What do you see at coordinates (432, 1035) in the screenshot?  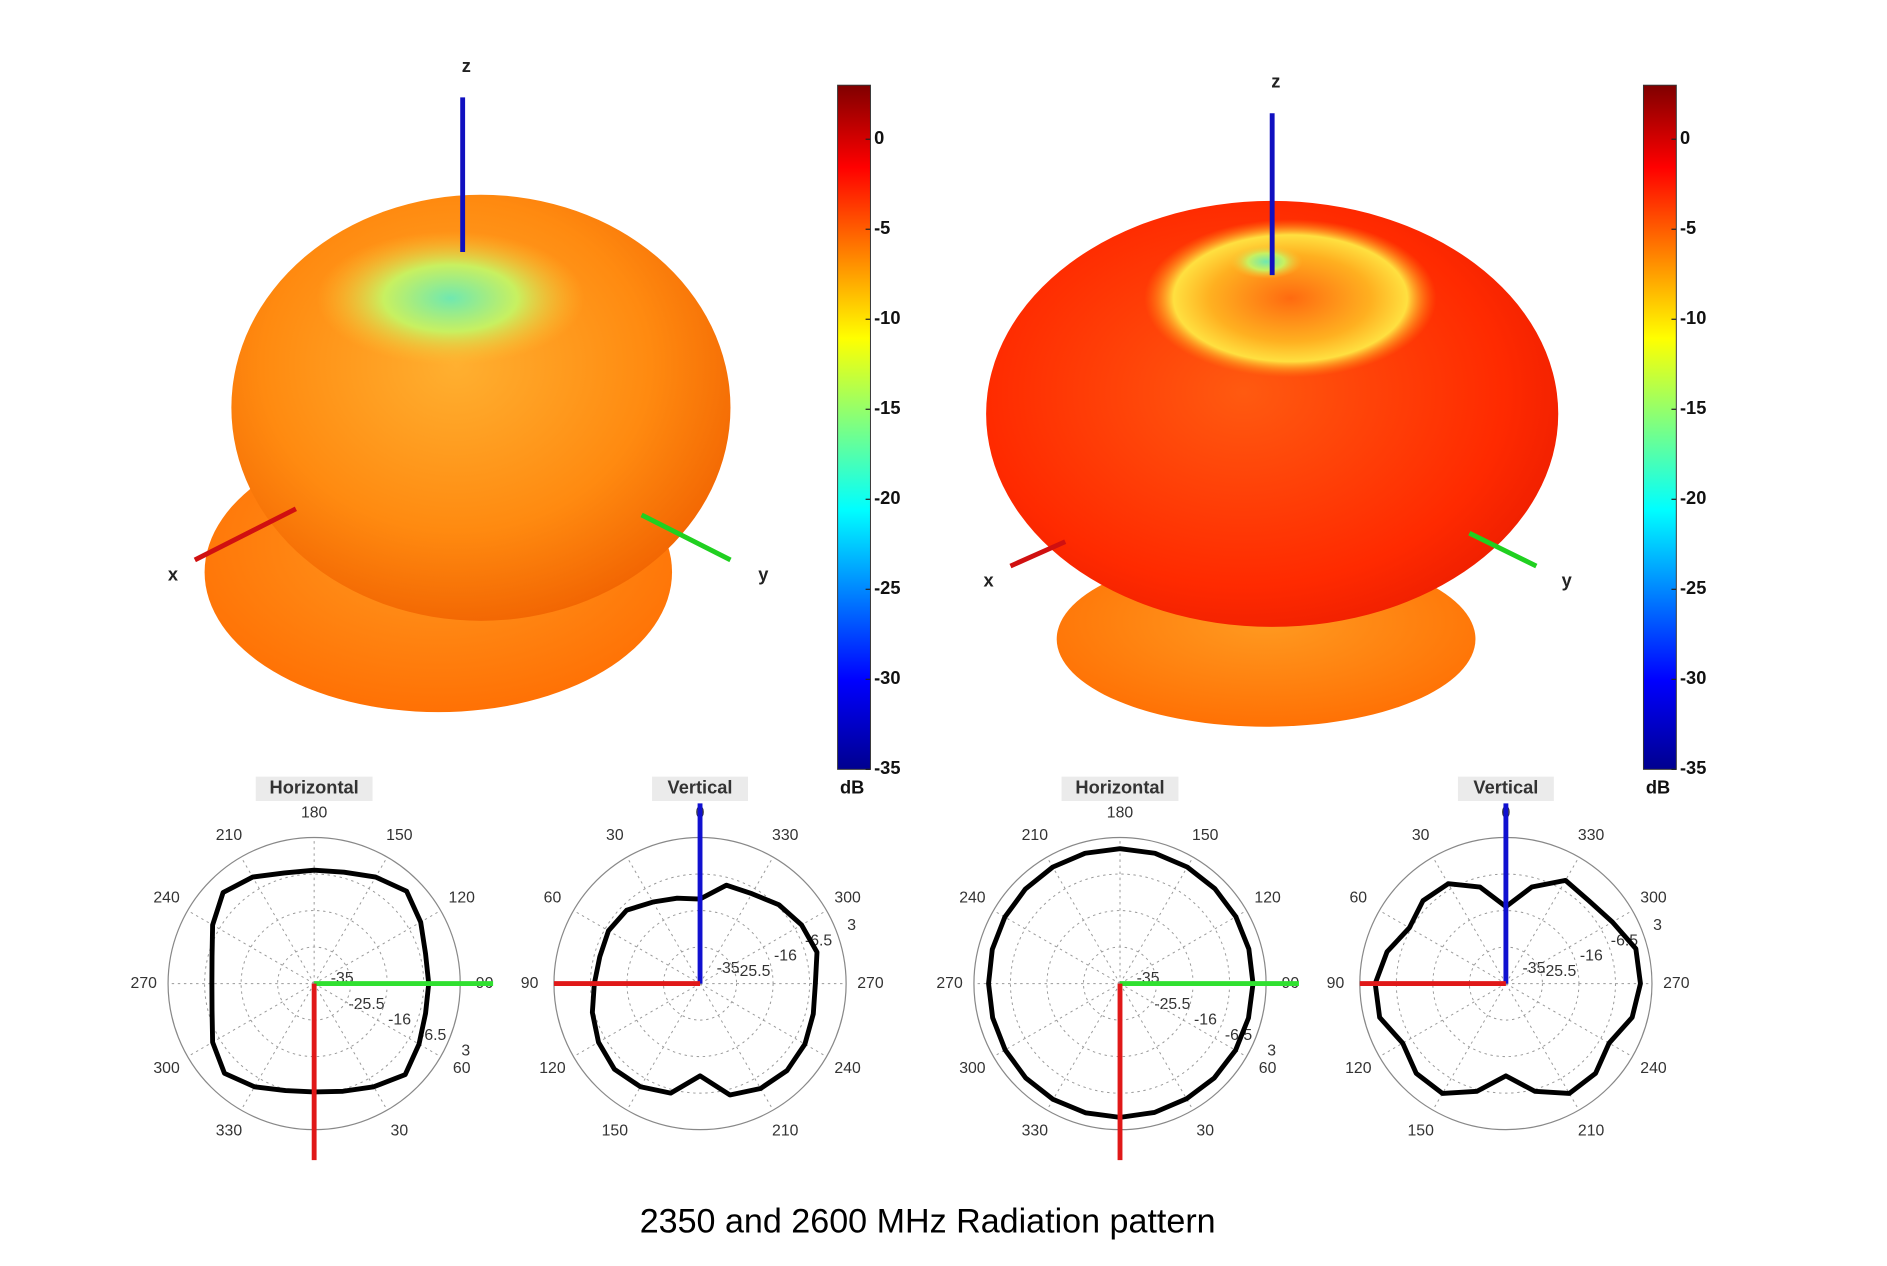 I see `r-tick-label: -6.5` at bounding box center [432, 1035].